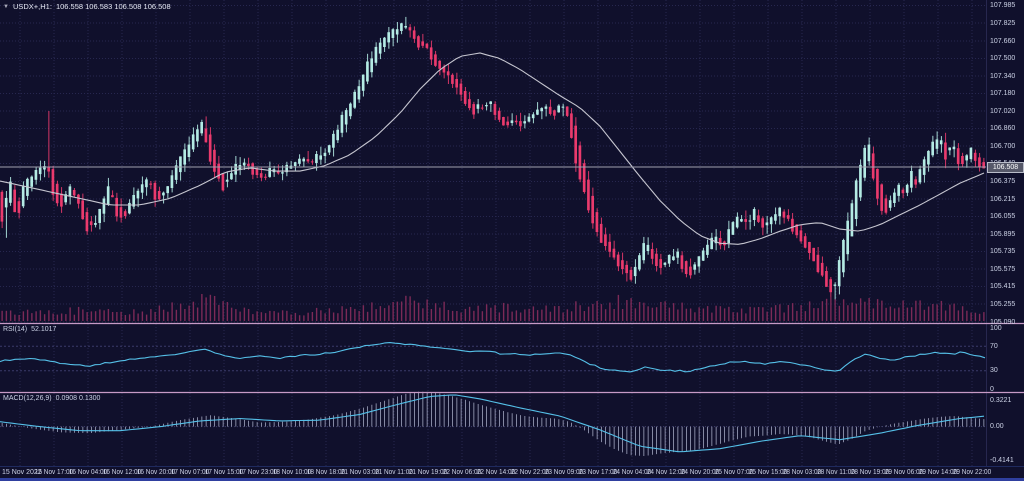 This screenshot has height=481, width=1024. I want to click on time-axis-label: 25 Nov 15:00, so click(768, 472).